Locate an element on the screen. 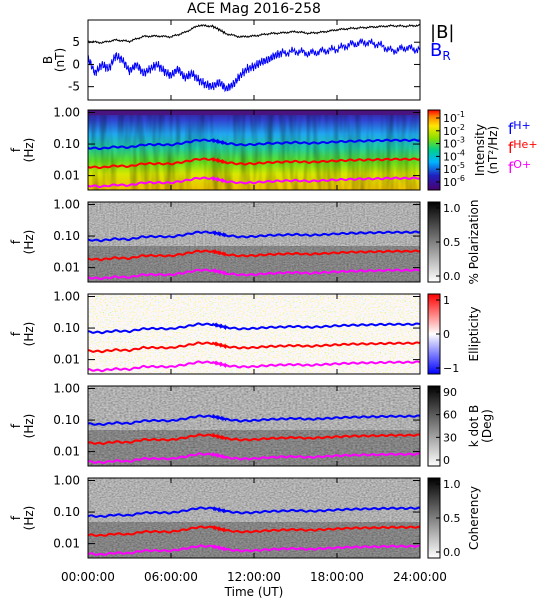 This screenshot has height=600, width=550. gyro-line-he-intensity is located at coordinates (254, 163).